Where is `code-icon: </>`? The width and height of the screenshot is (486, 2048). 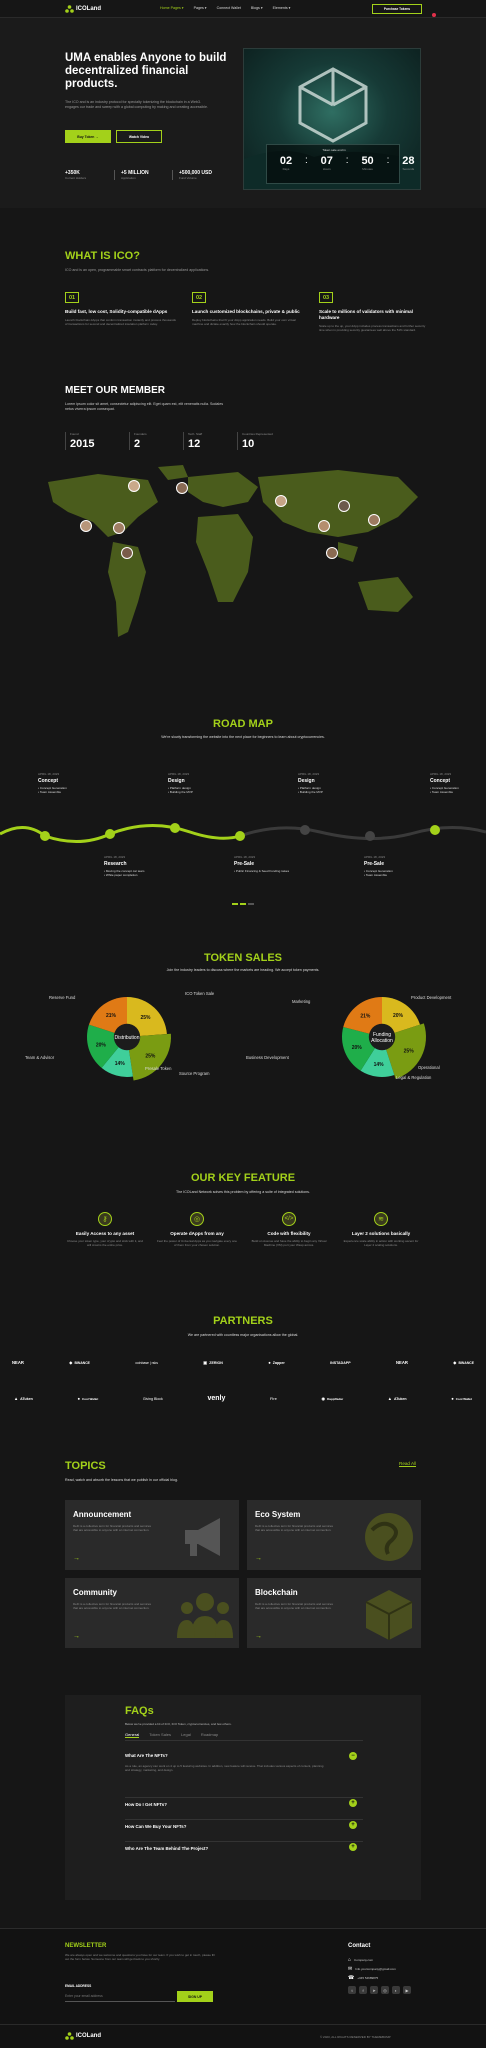 code-icon: </> is located at coordinates (289, 1219).